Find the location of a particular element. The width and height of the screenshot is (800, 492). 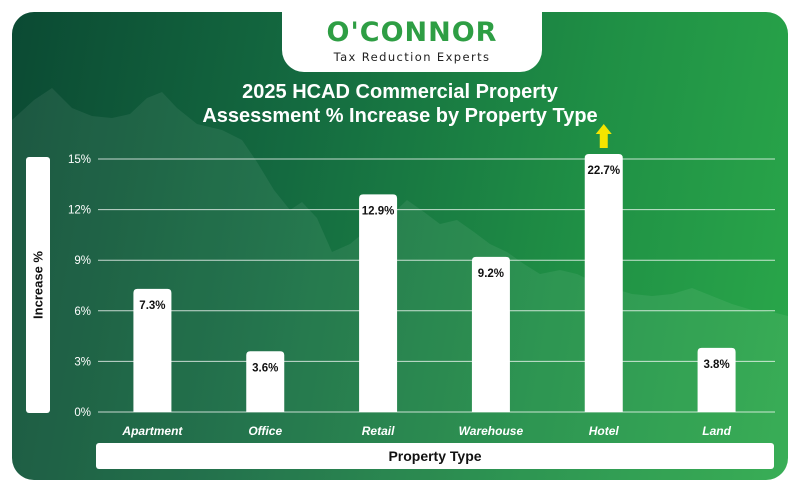

brand-logo: O'CONNOR is located at coordinates (412, 32).